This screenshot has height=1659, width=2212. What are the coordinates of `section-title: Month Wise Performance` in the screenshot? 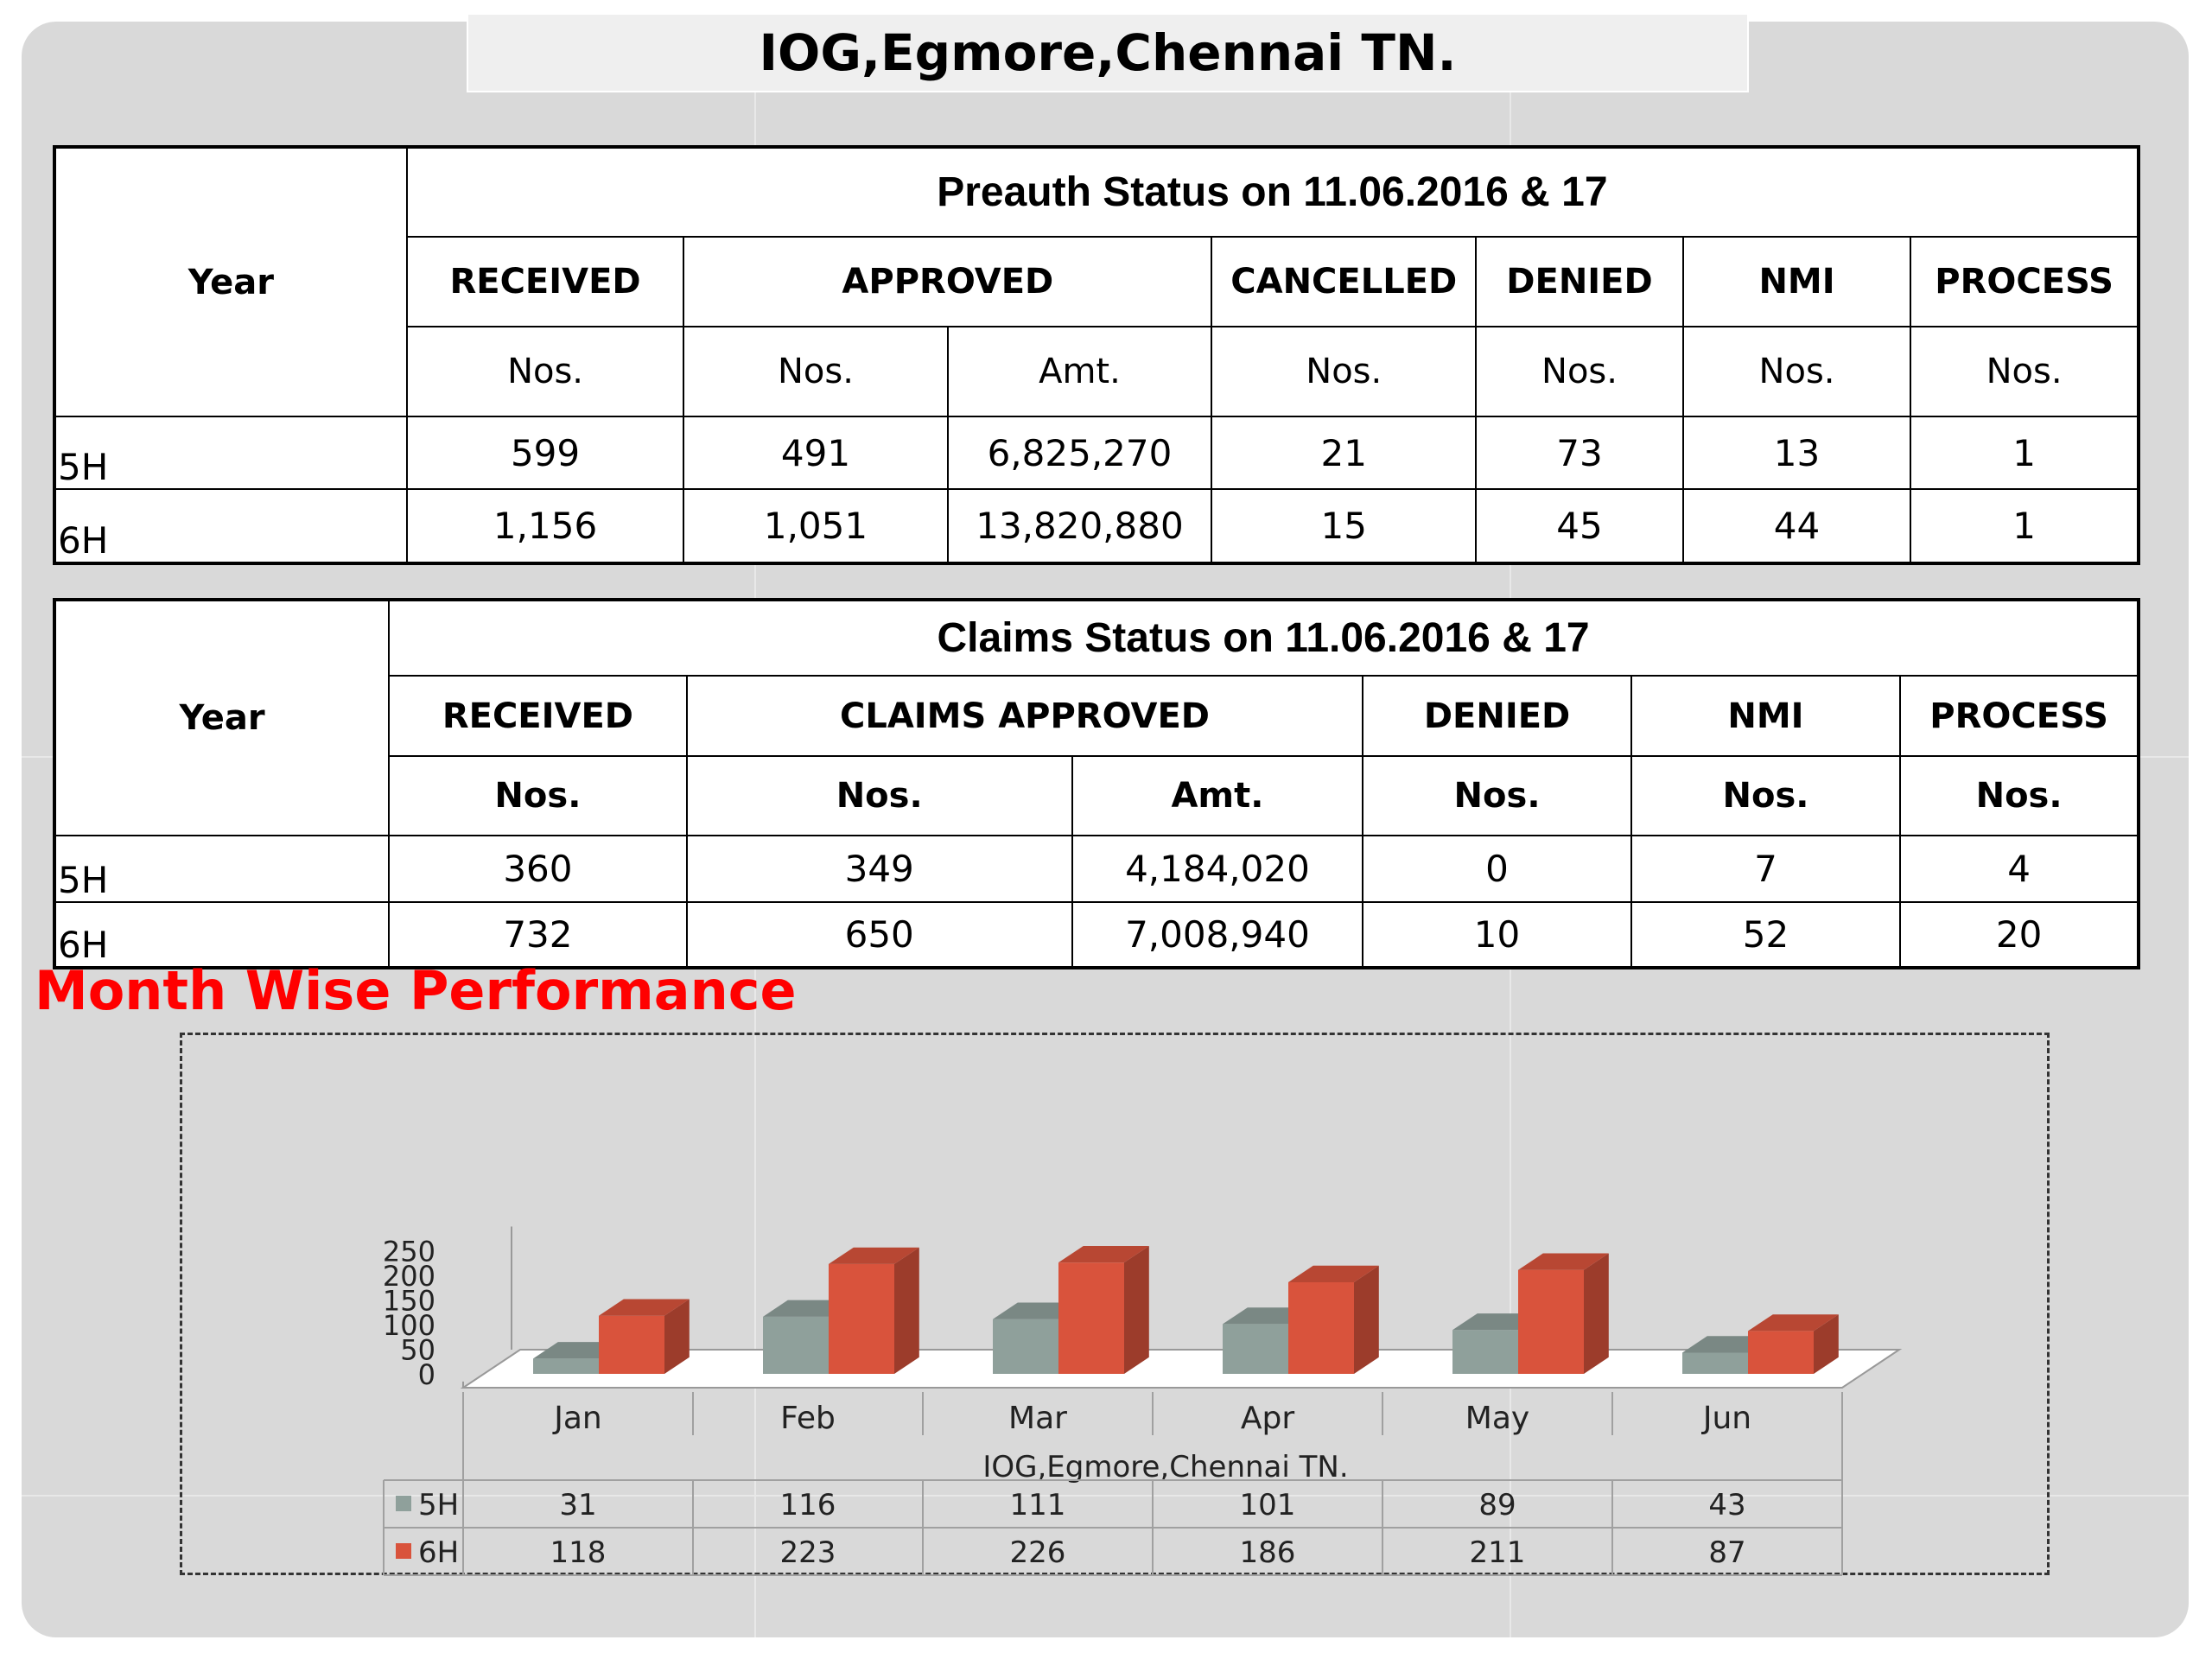 It's located at (416, 990).